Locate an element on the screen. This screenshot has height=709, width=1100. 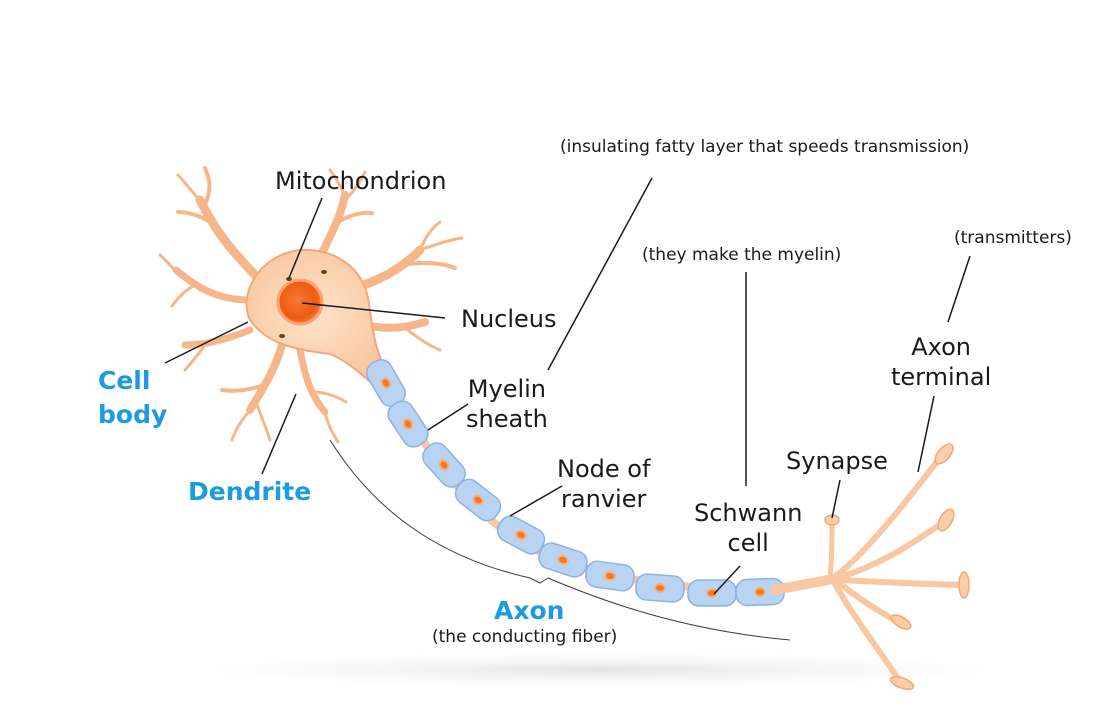
myelin-segments is located at coordinates (575, 482).